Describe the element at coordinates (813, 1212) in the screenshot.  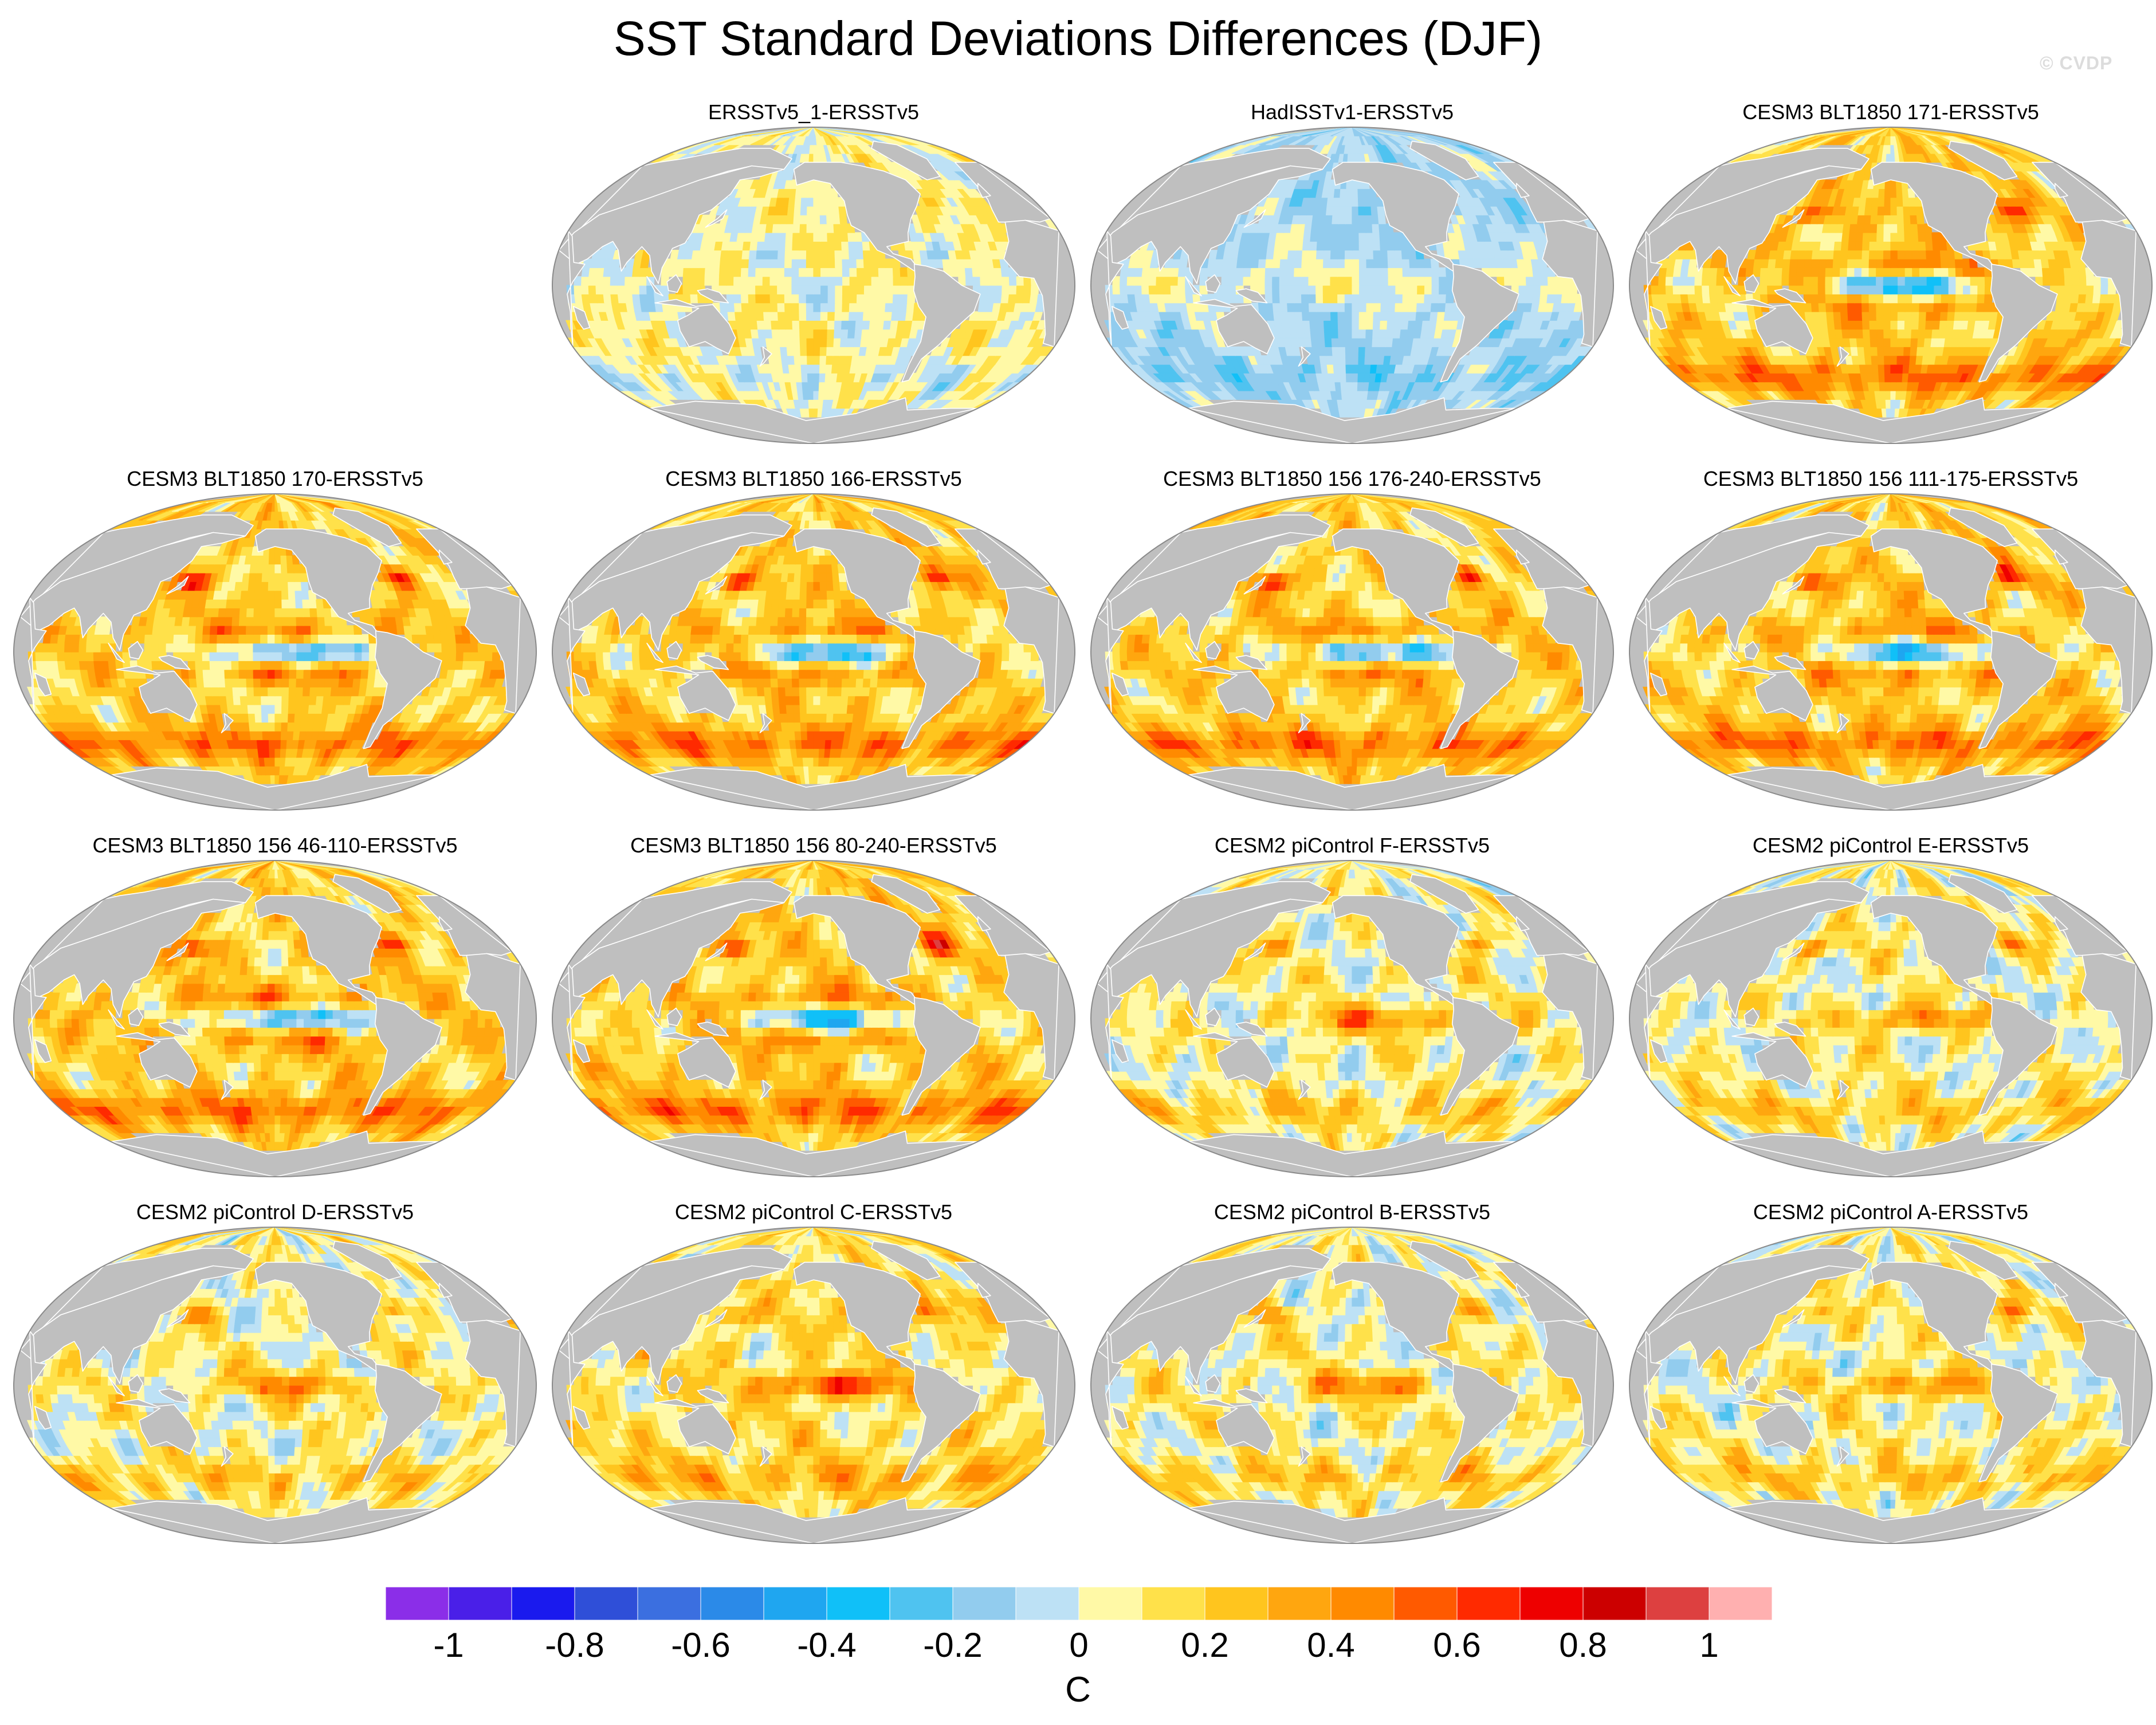
I see `panel-title: CESM2 piControl C-ERSSTv5` at that location.